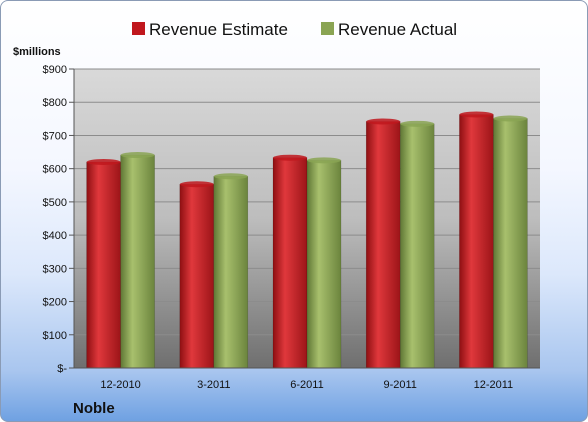  What do you see at coordinates (62, 369) in the screenshot?
I see `y-tick-label: $-` at bounding box center [62, 369].